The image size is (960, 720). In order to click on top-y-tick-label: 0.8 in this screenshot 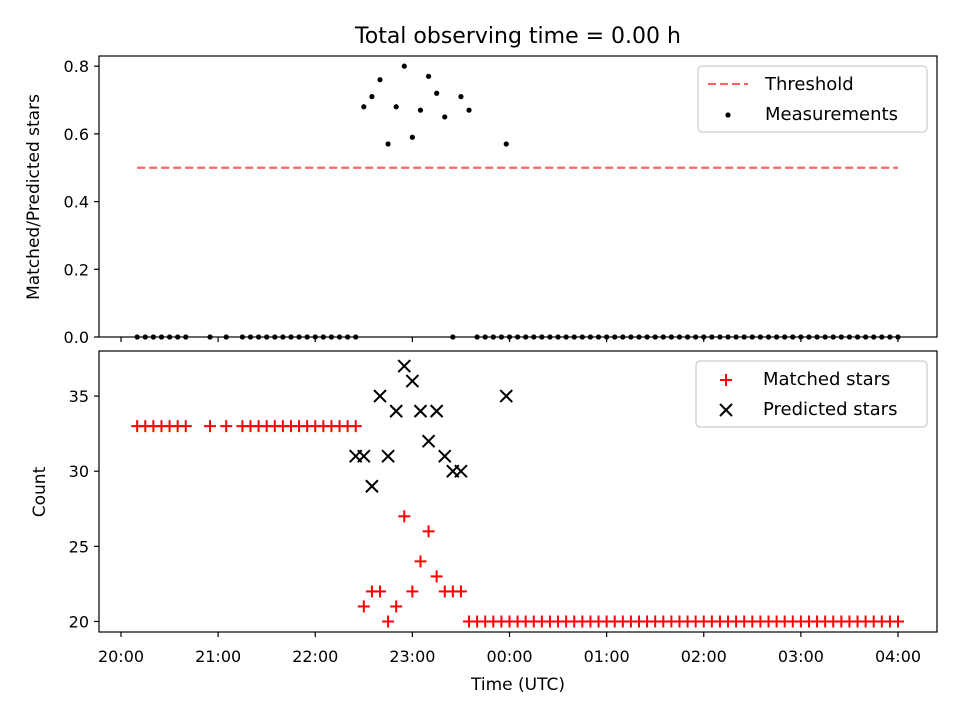, I will do `click(76, 66)`.